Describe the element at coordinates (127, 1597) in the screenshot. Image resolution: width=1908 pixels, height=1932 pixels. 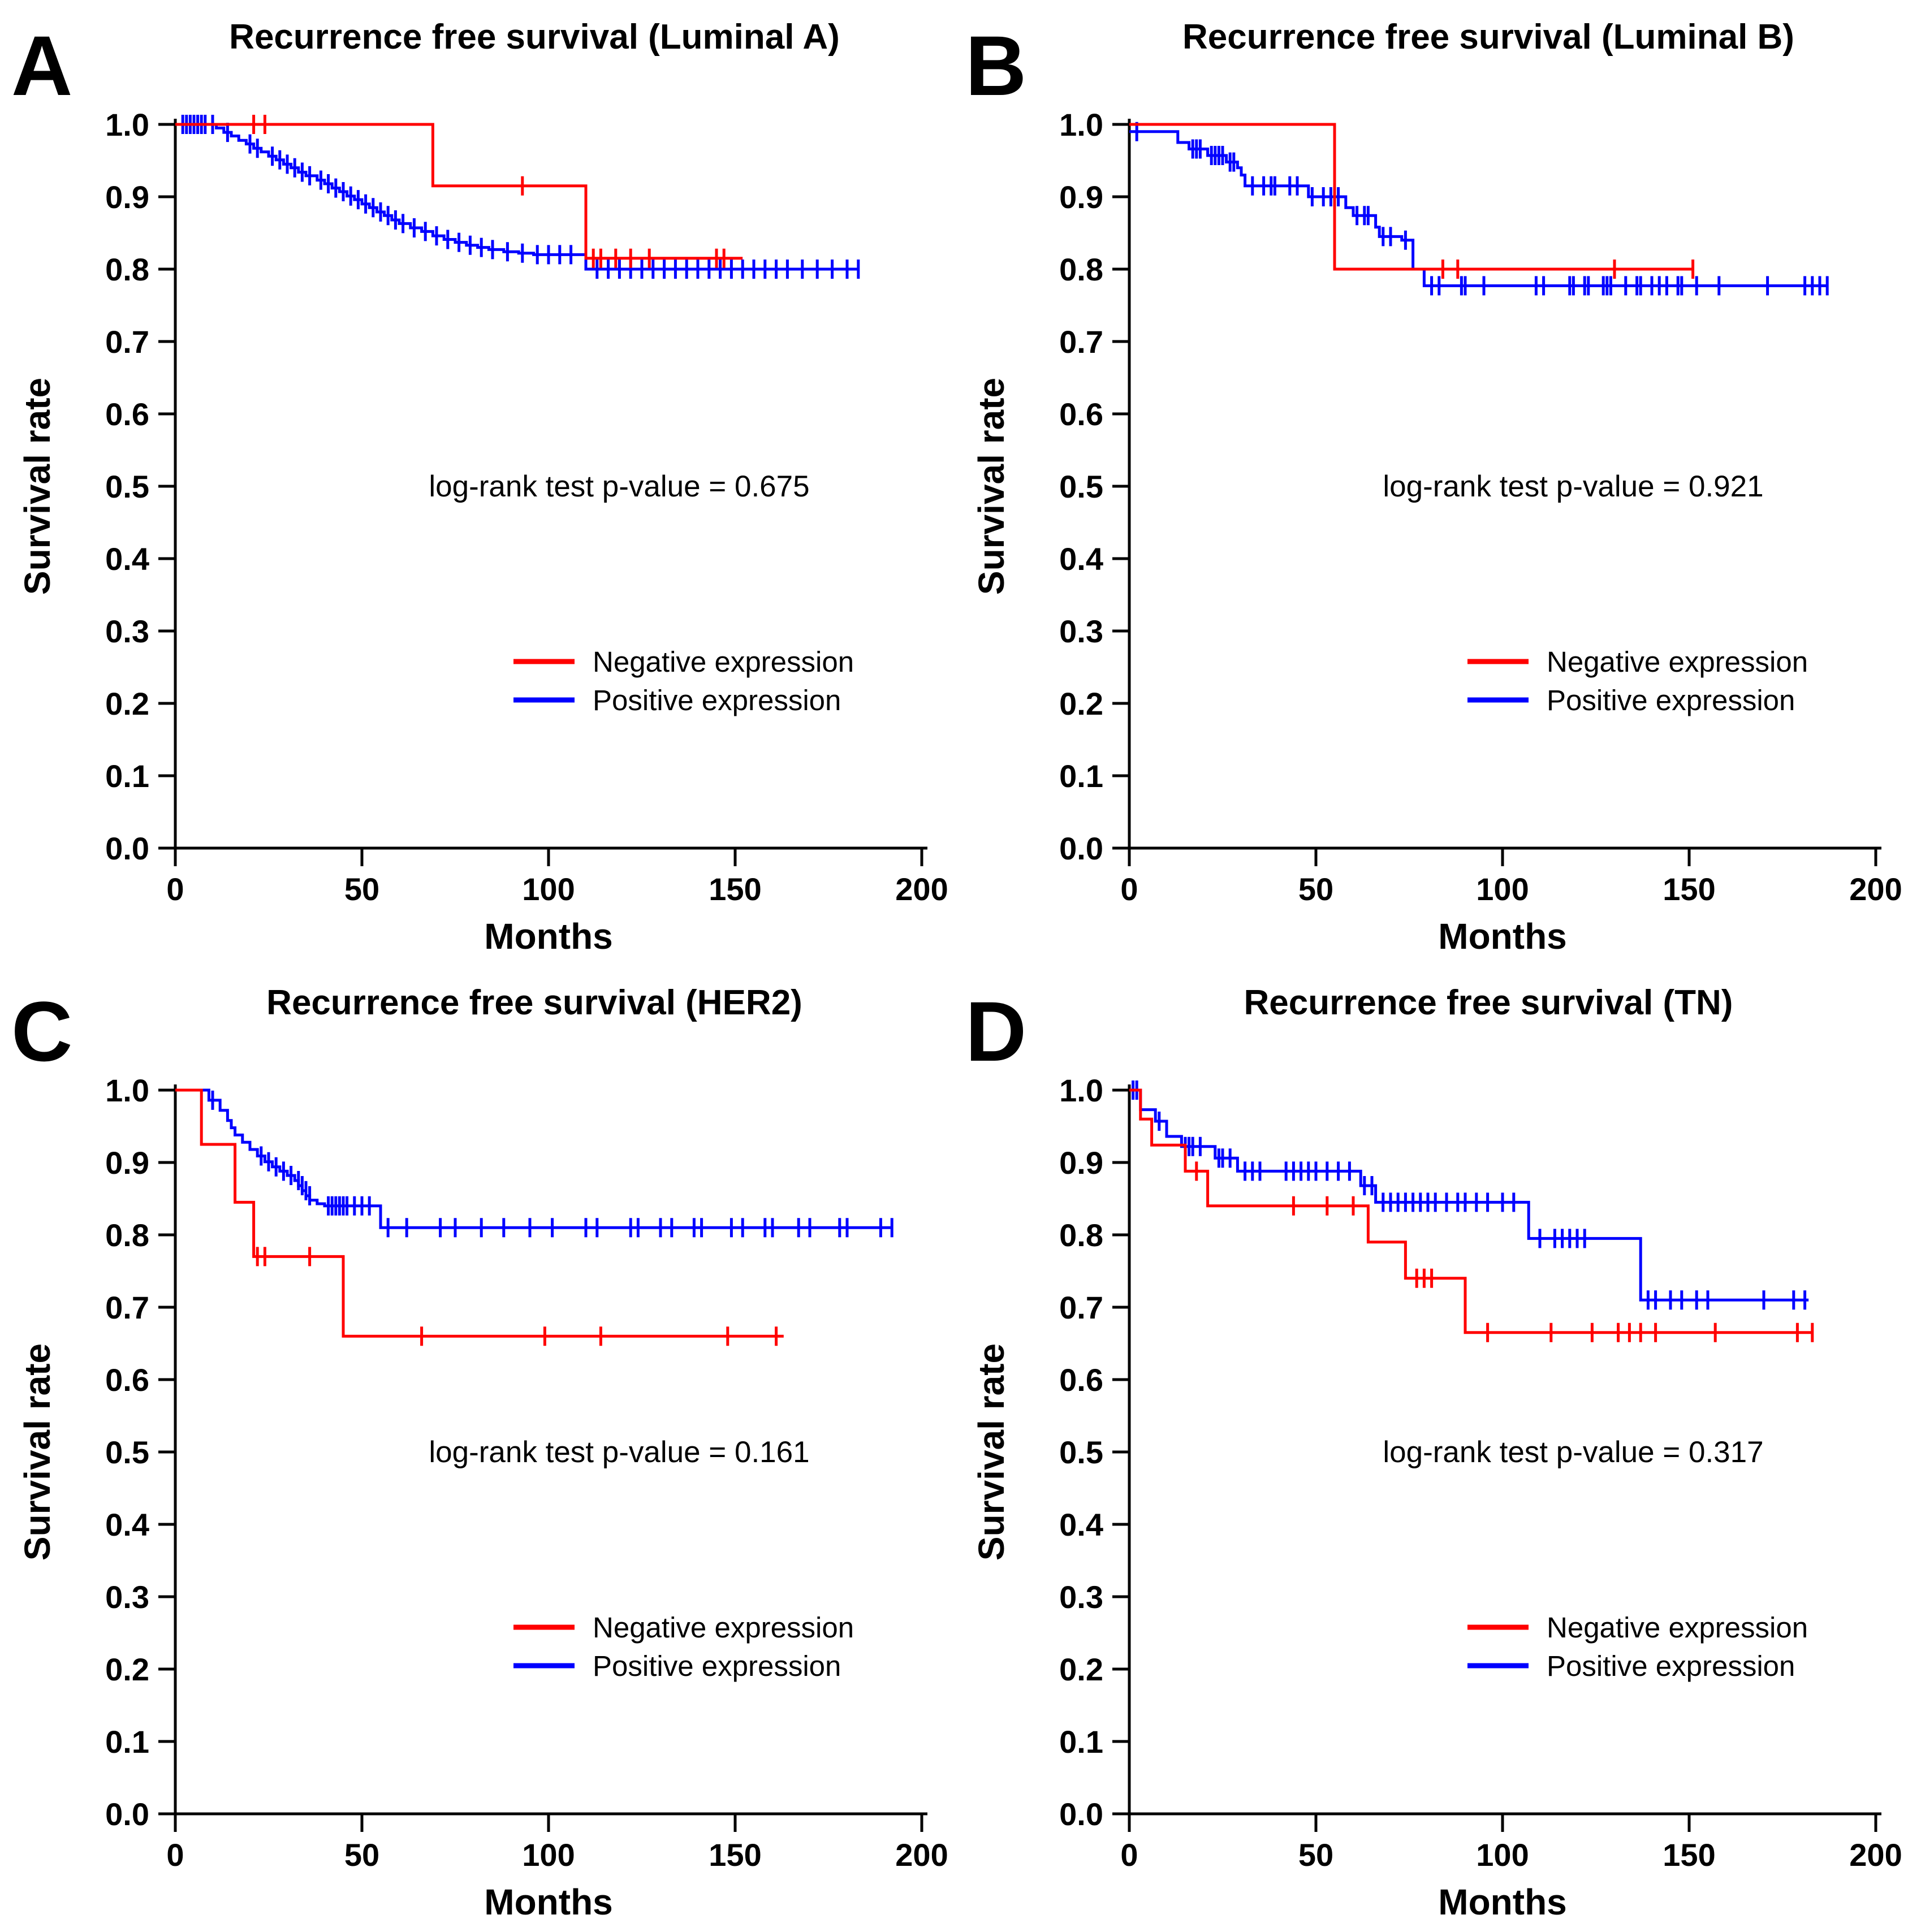
I see `y-tick-label: 0.3` at that location.